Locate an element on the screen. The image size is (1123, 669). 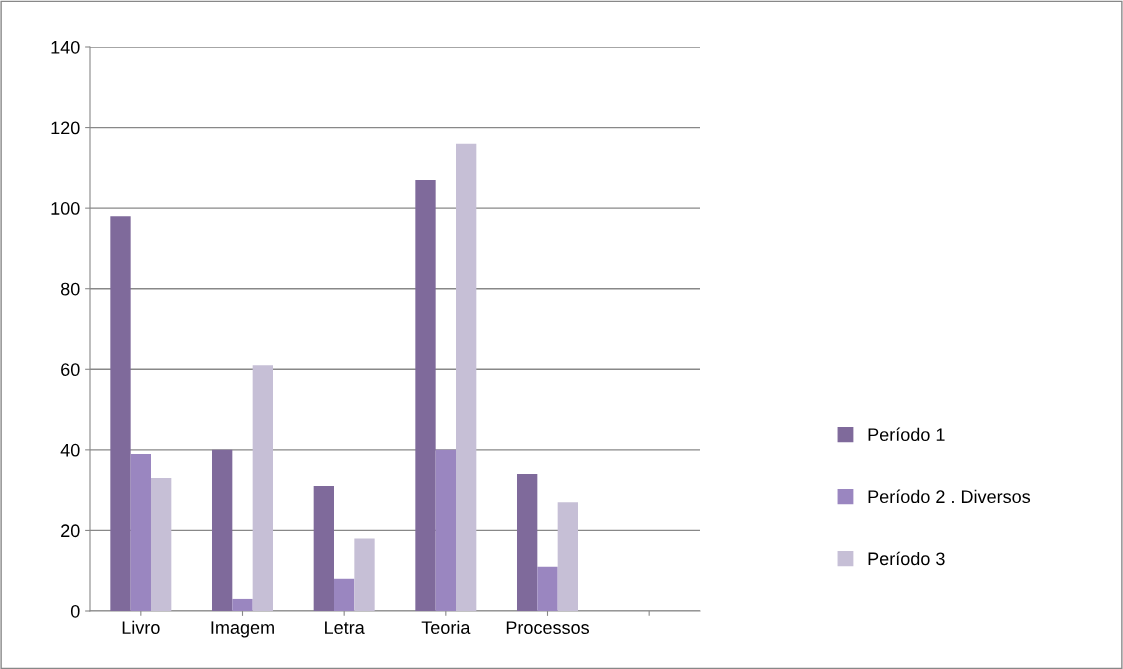
x-tick-label: Livro is located at coordinates (141, 627).